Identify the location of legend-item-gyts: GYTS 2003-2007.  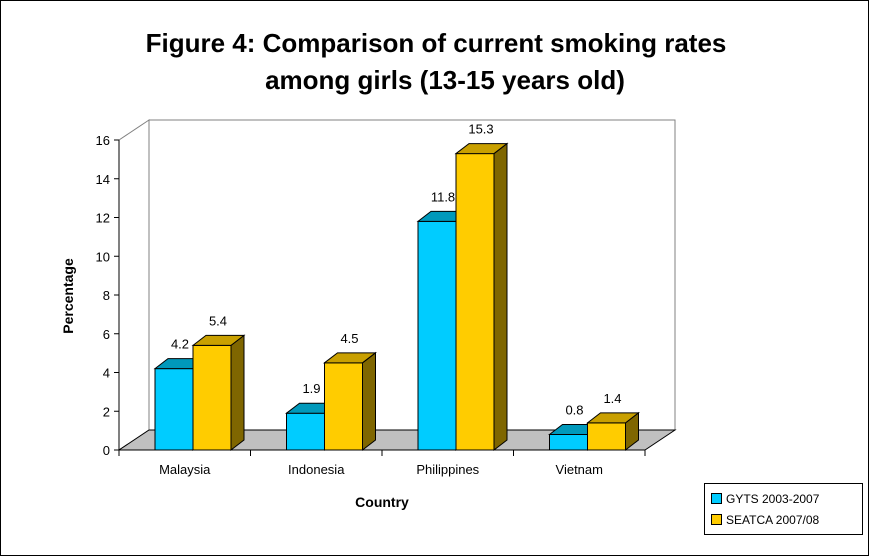
(765, 499).